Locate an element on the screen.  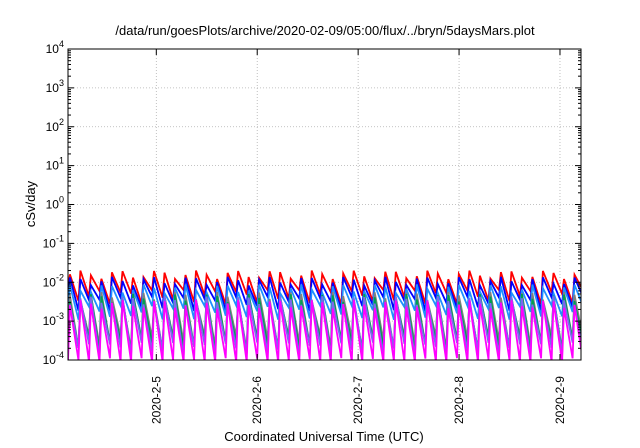
y-tick-label: 10⁻⁴ is located at coordinates (53, 358).